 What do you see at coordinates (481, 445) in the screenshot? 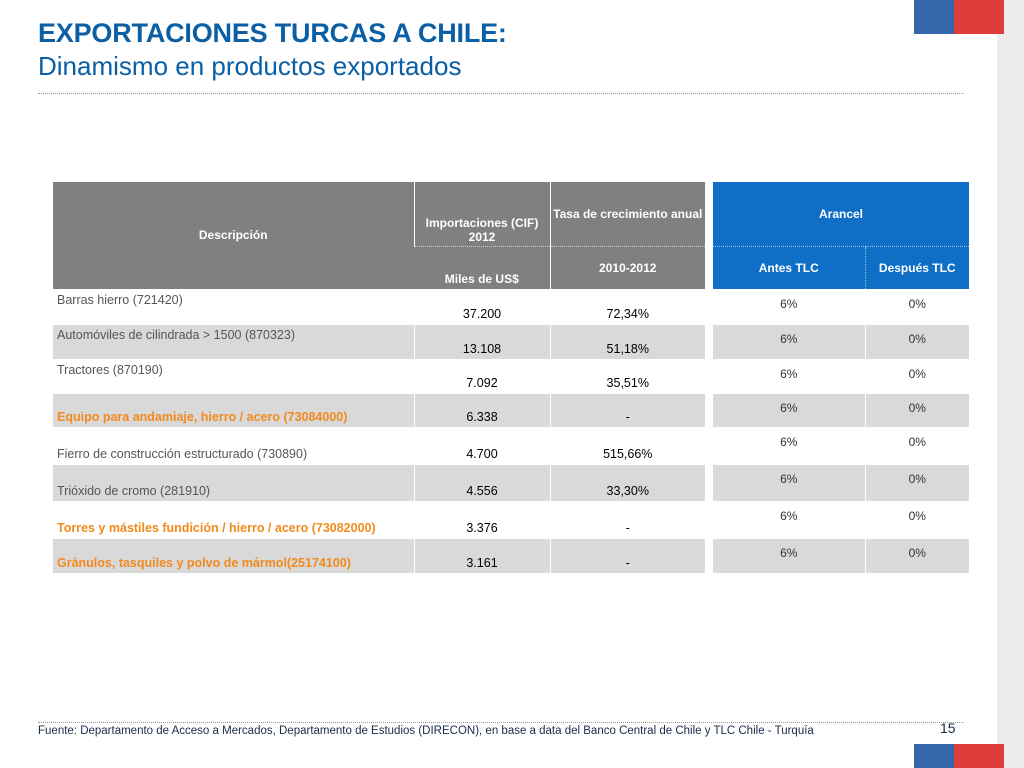
I see `row-importaciones: 4.700` at bounding box center [481, 445].